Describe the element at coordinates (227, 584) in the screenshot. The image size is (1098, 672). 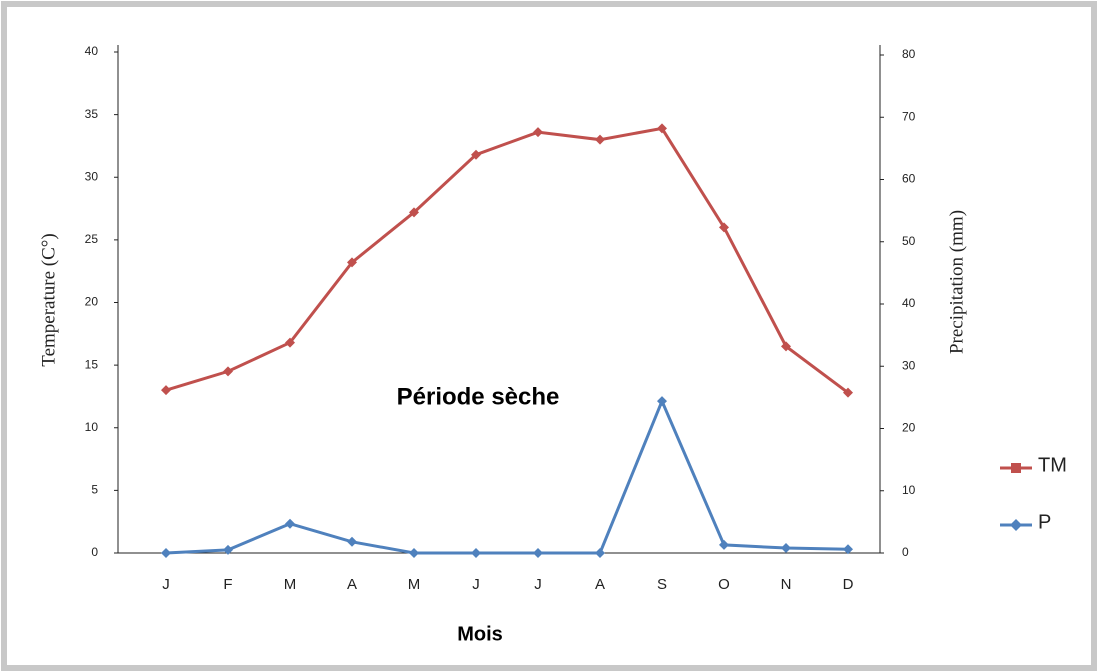
I see `x-tick-label: F` at that location.